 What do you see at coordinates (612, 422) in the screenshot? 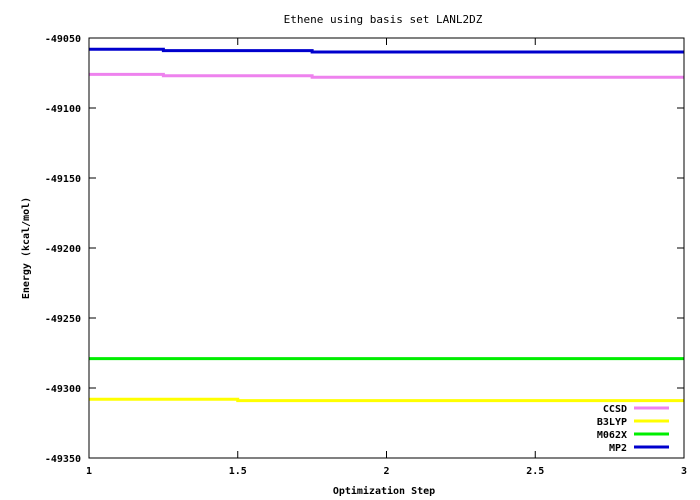
I see `legend-label-b3lyp: B3LYP` at bounding box center [612, 422].